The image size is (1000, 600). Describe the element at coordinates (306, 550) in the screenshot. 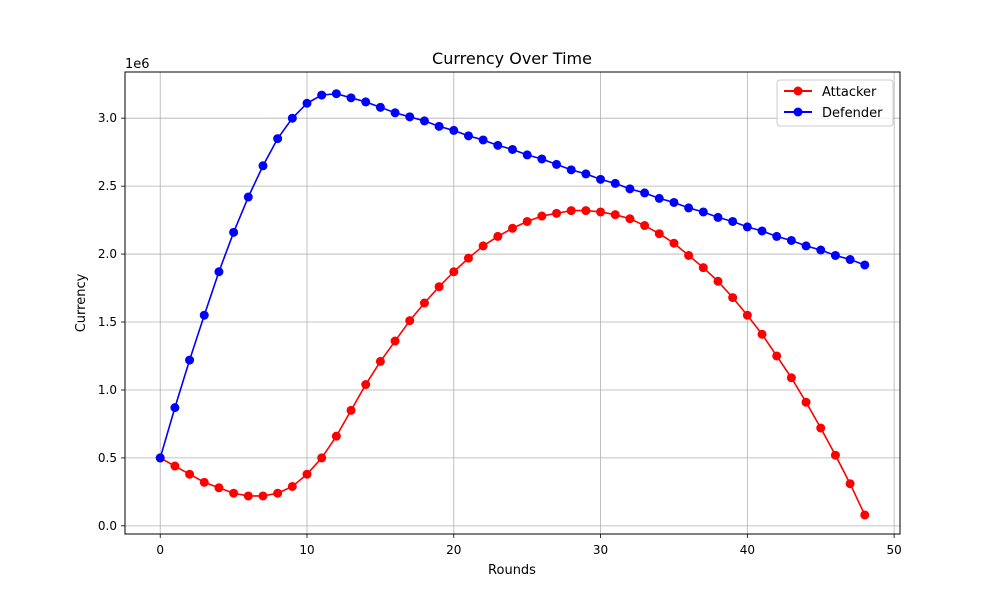

I see `x-tick-label: 10` at that location.